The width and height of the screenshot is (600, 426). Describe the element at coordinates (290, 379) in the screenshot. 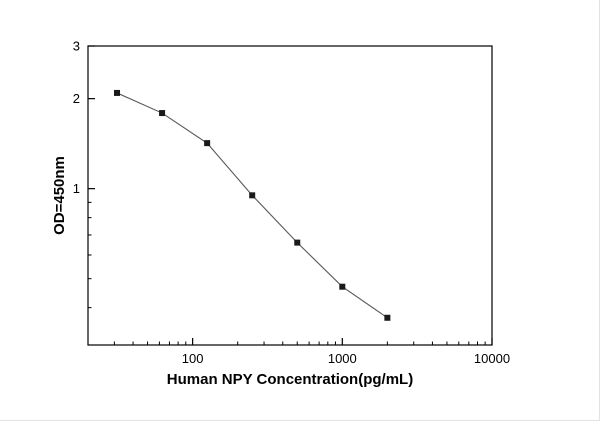

I see `x-axis-label: Human NPY Concentration(pg/mL)` at that location.